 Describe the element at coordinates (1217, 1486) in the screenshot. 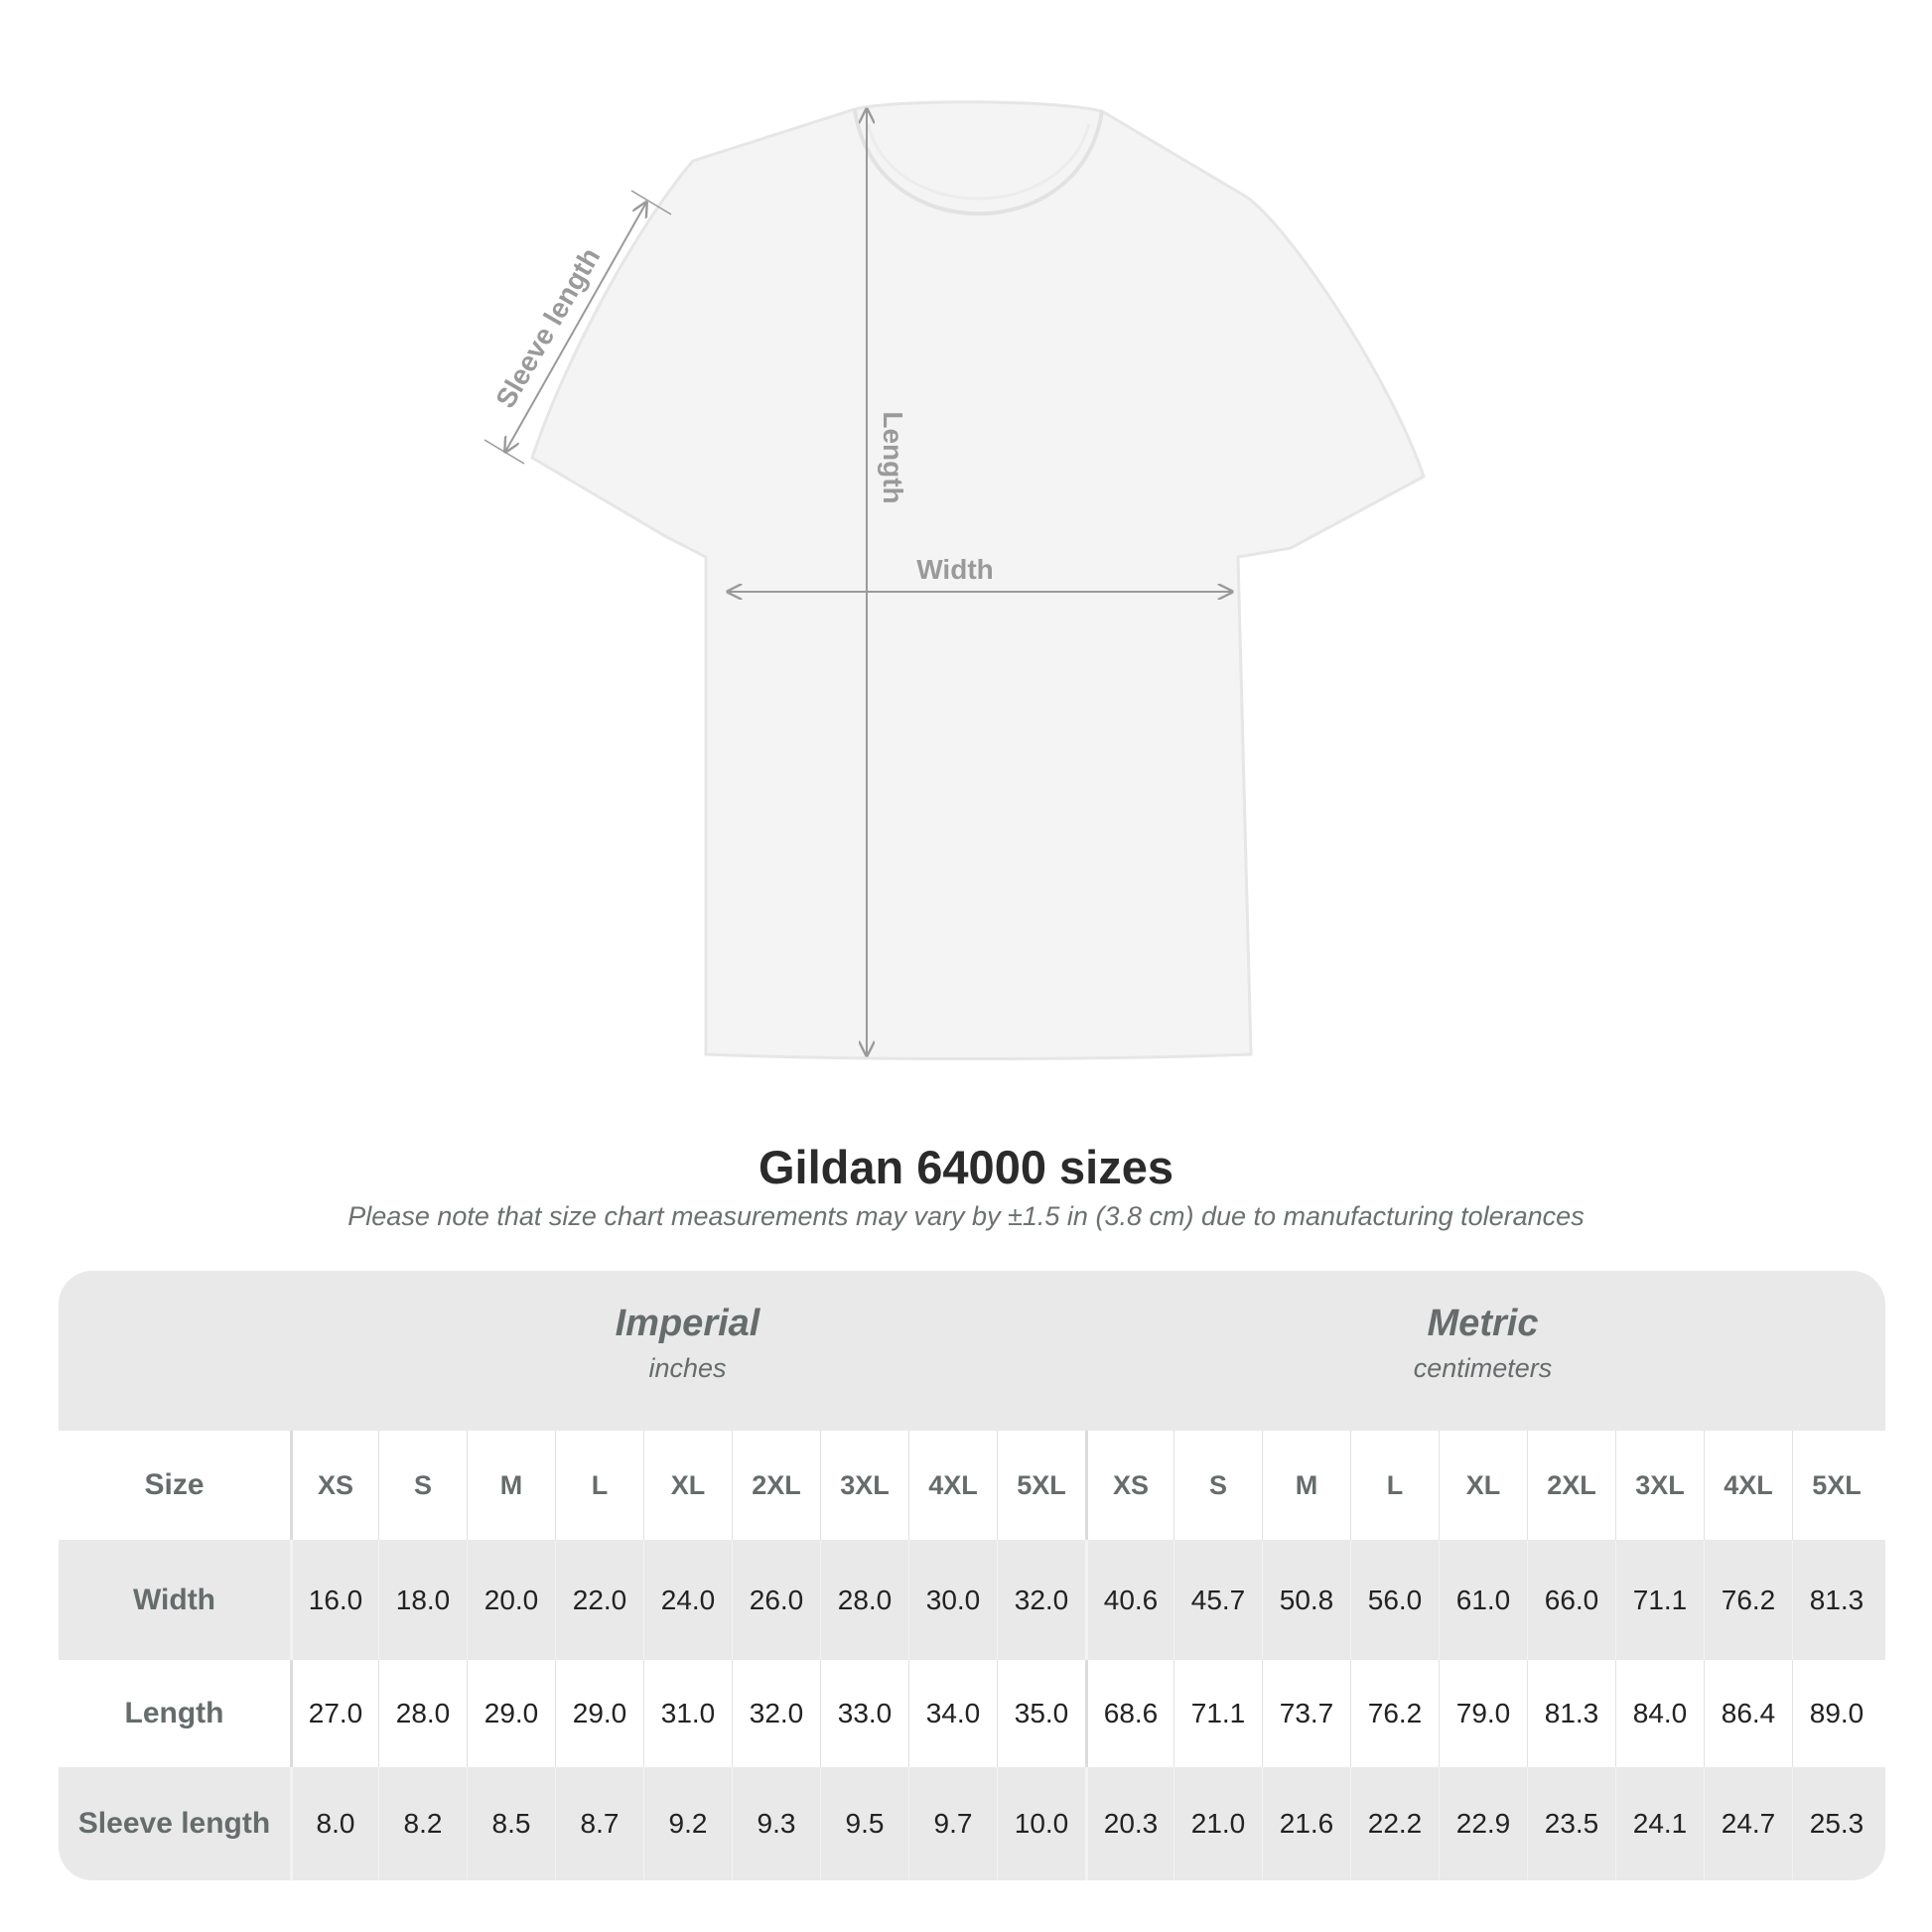

I see `metric-size-header: S` at that location.